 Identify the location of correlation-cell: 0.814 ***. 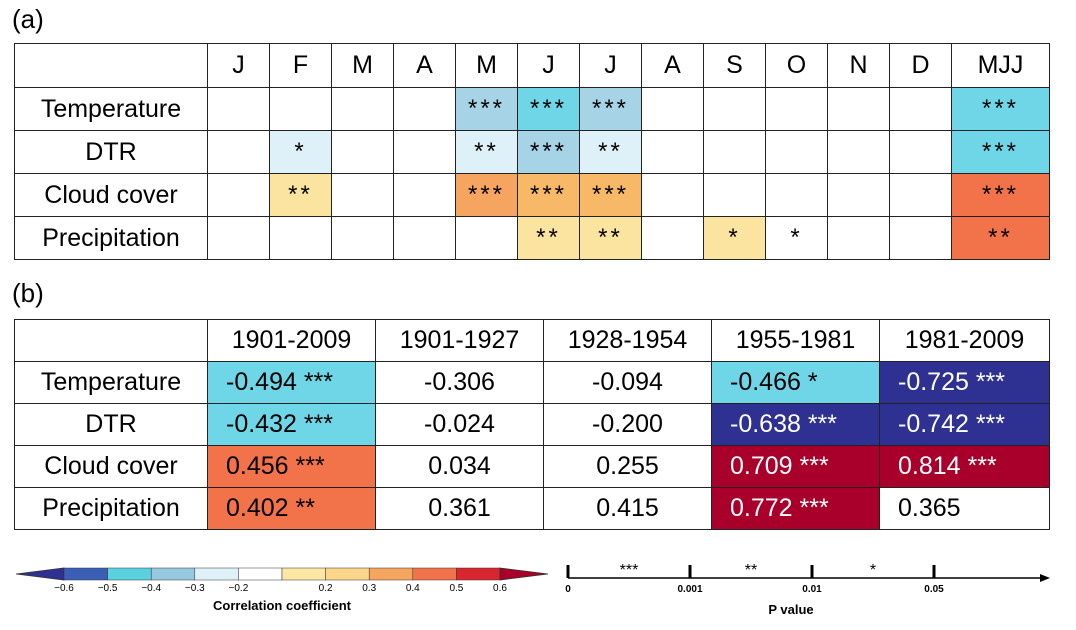
(964, 466).